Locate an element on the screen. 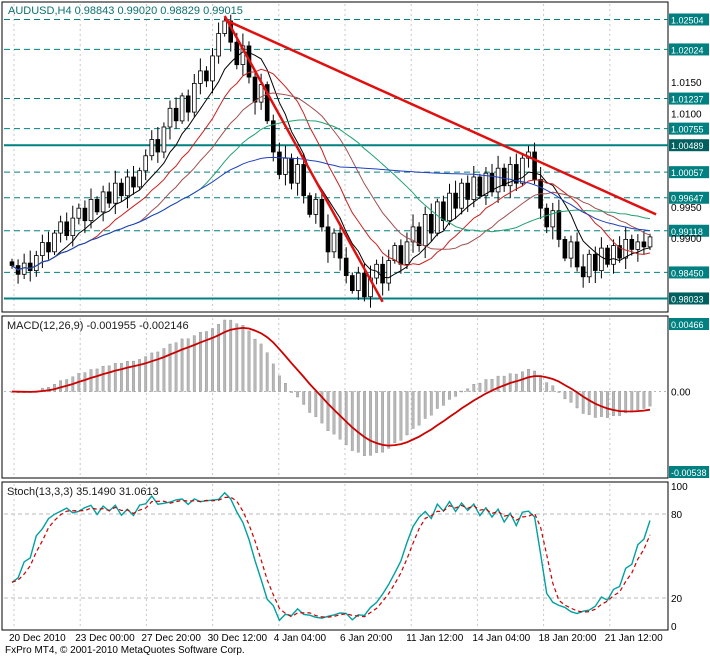 This screenshot has height=656, width=710. macd-scale-label: 0.00 is located at coordinates (681, 392).